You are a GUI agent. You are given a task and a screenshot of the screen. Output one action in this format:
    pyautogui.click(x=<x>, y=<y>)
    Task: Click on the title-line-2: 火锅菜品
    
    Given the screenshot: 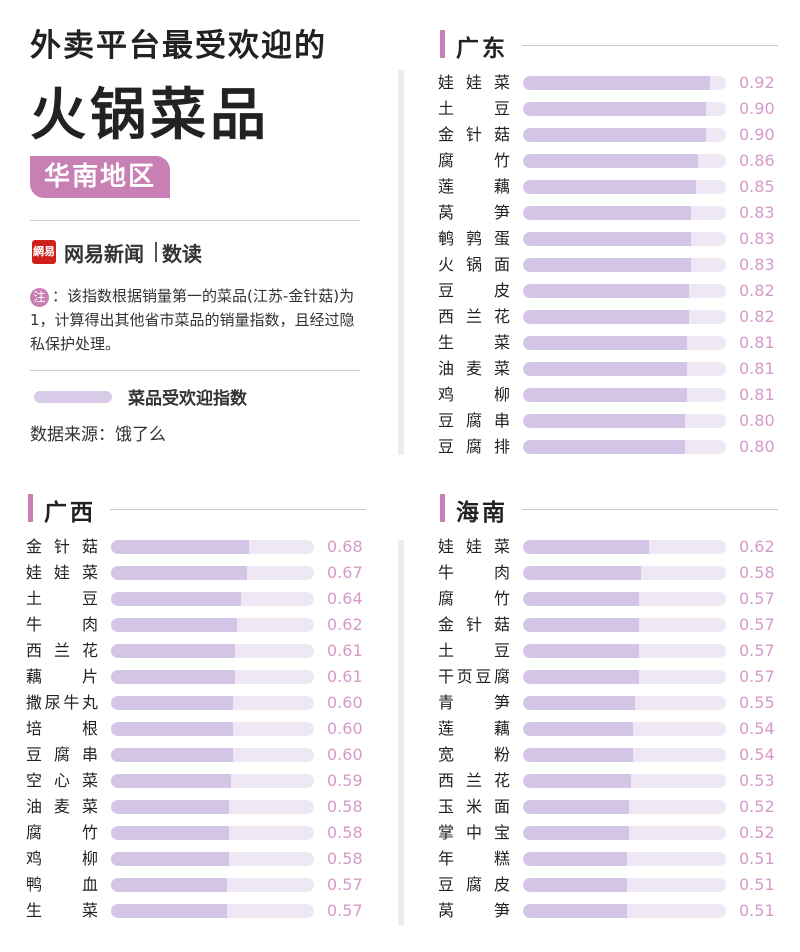 What is the action you would take?
    pyautogui.click(x=150, y=115)
    